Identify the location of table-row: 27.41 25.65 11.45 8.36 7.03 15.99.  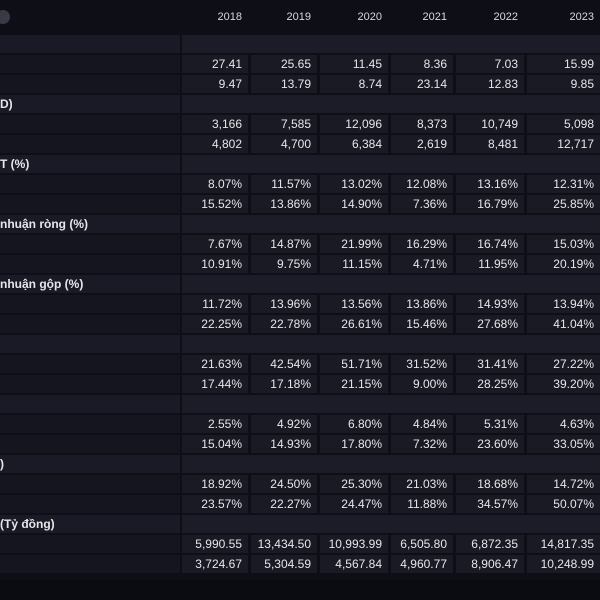
(300, 64).